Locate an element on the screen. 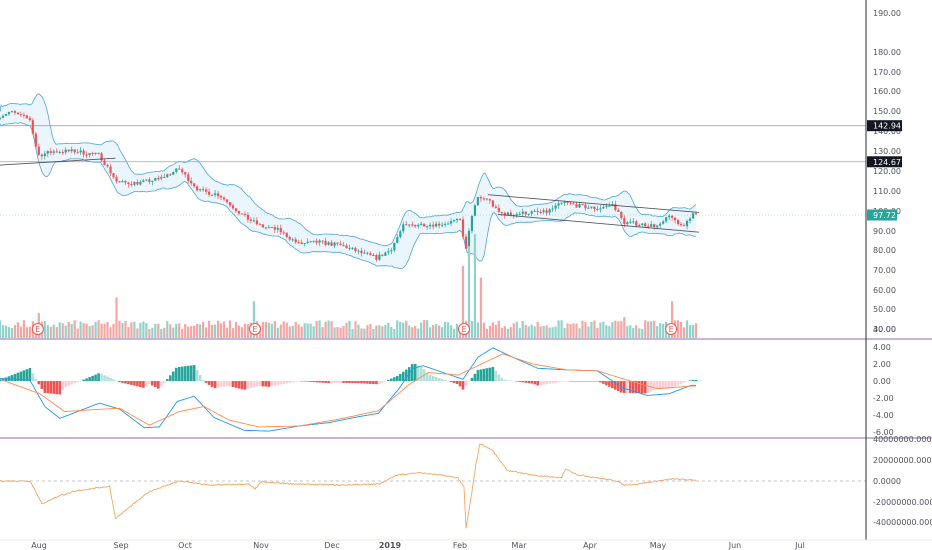 The width and height of the screenshot is (932, 550). trendline is located at coordinates (58, 161).